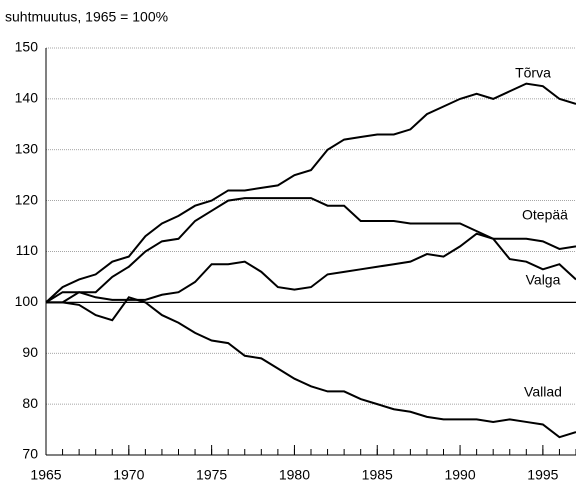  Describe the element at coordinates (30, 454) in the screenshot. I see `y-tick-label: 70` at that location.